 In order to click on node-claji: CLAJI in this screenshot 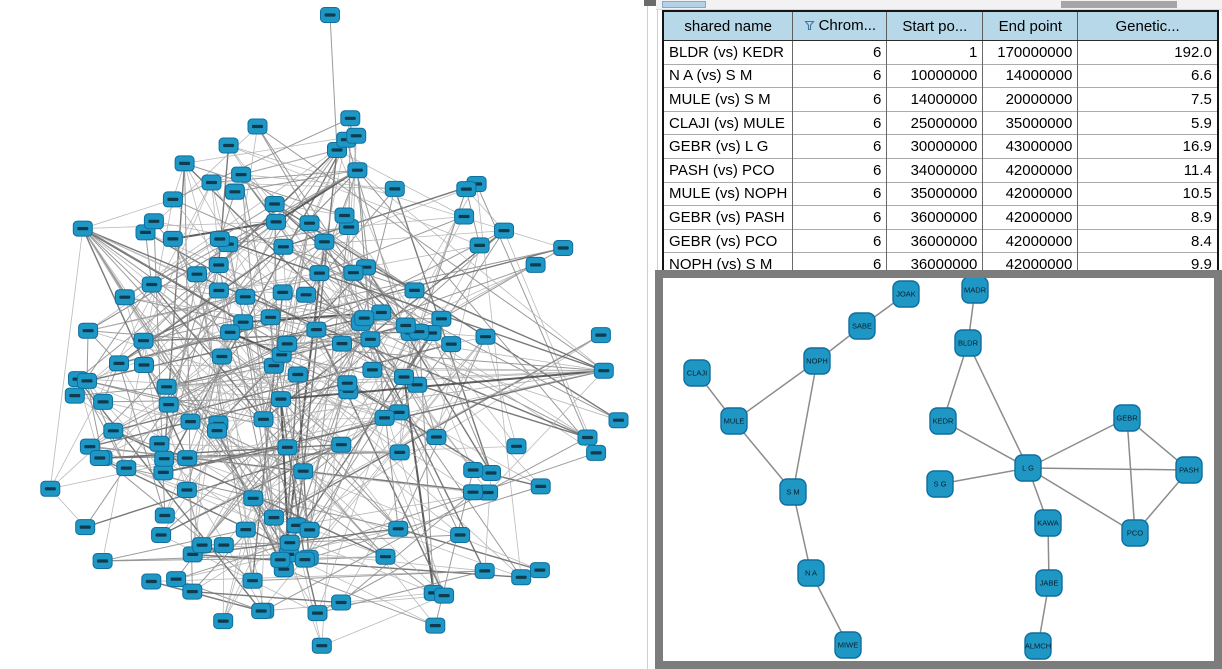, I will do `click(697, 373)`.